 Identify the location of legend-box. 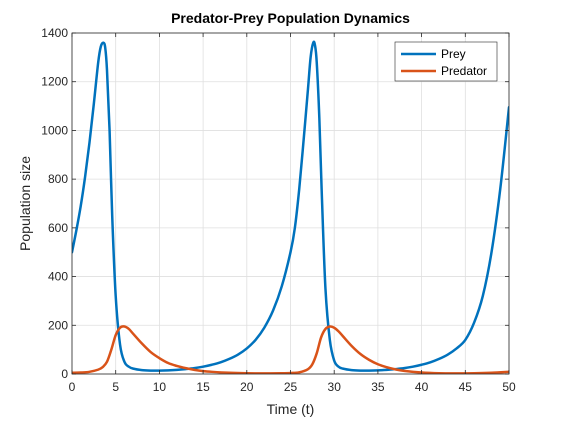
(446, 61).